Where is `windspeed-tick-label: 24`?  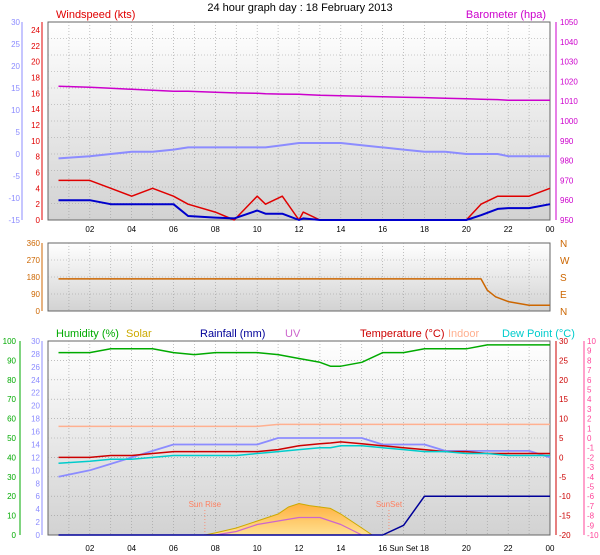 windspeed-tick-label: 24 is located at coordinates (35, 30).